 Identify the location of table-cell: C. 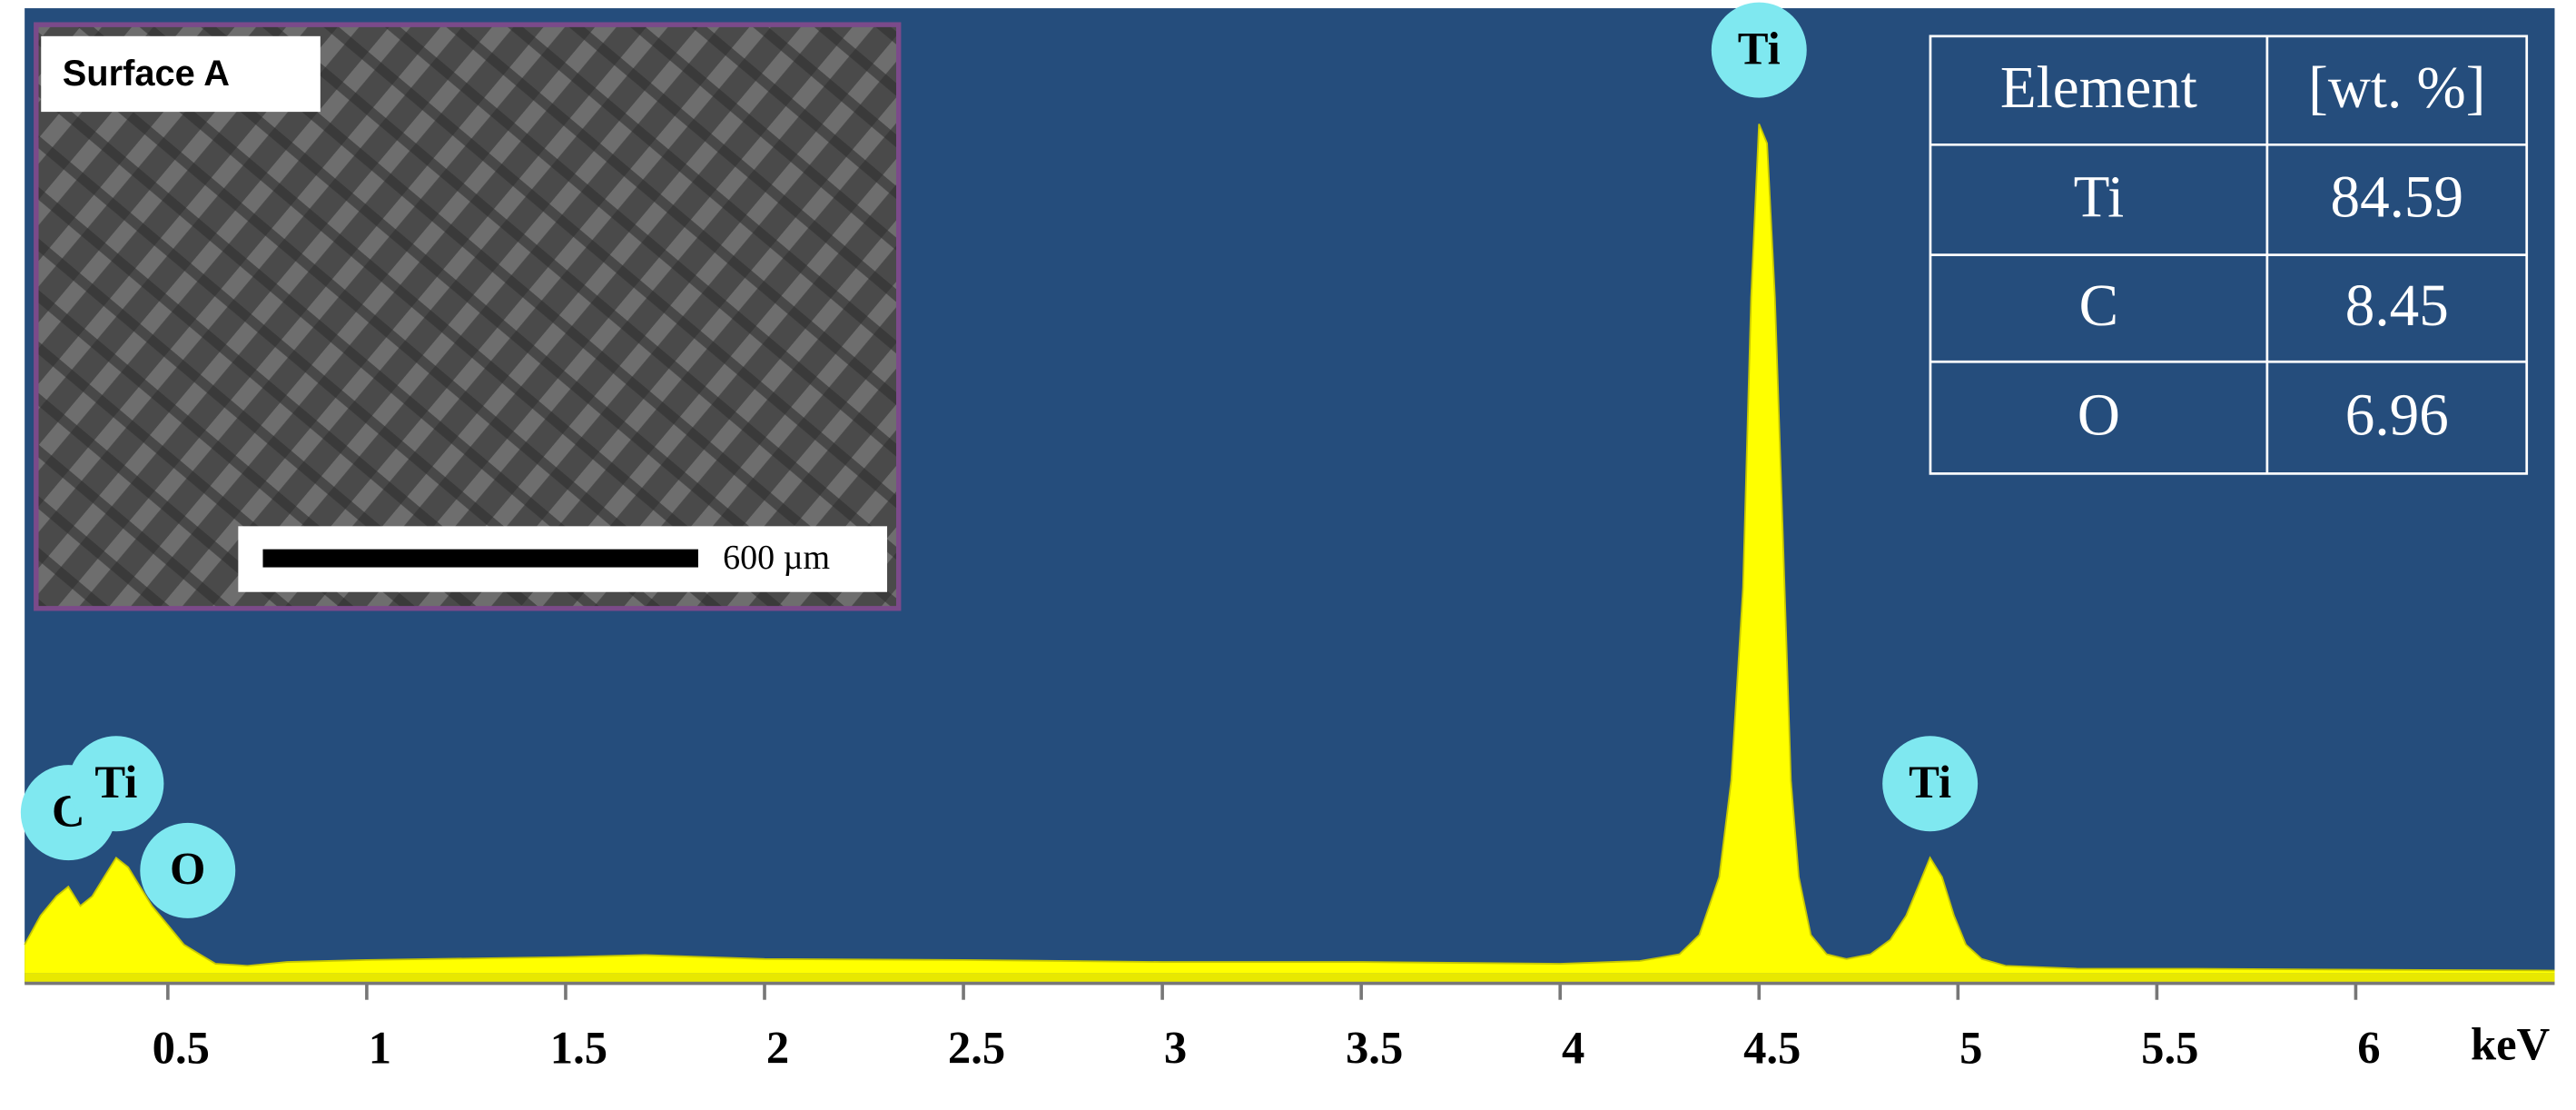
(2098, 306).